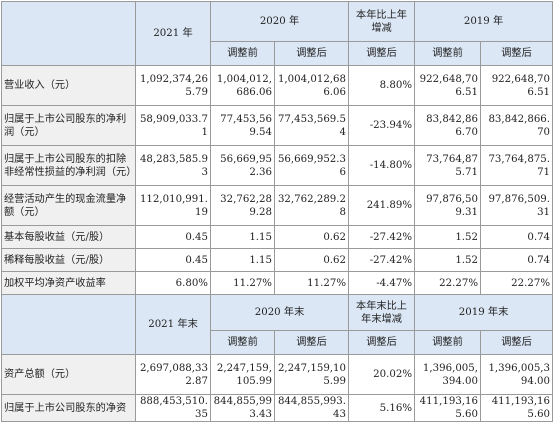 This screenshot has width=554, height=430. Describe the element at coordinates (68, 260) in the screenshot. I see `row-label: 稀释每股收益（元/股）` at that location.